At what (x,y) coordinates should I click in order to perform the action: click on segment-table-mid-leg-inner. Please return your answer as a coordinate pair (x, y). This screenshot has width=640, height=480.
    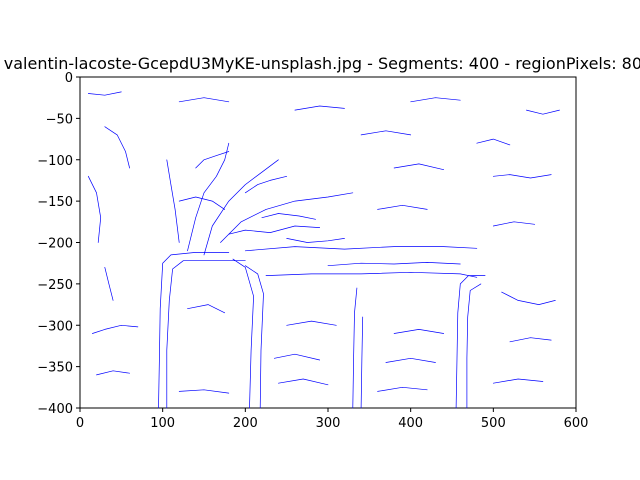
    Looking at the image, I should click on (254, 337).